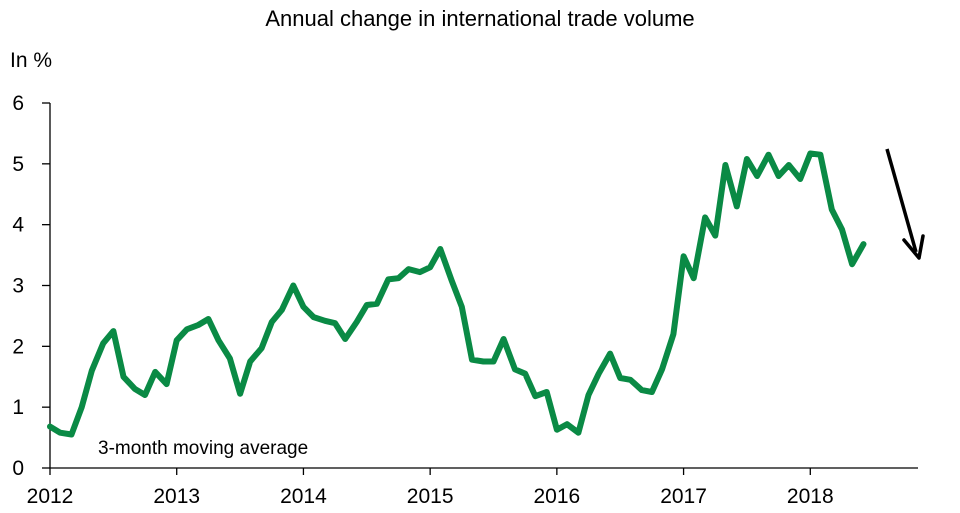 The width and height of the screenshot is (960, 513). Describe the element at coordinates (18, 468) in the screenshot. I see `y-tick-label: 0` at that location.